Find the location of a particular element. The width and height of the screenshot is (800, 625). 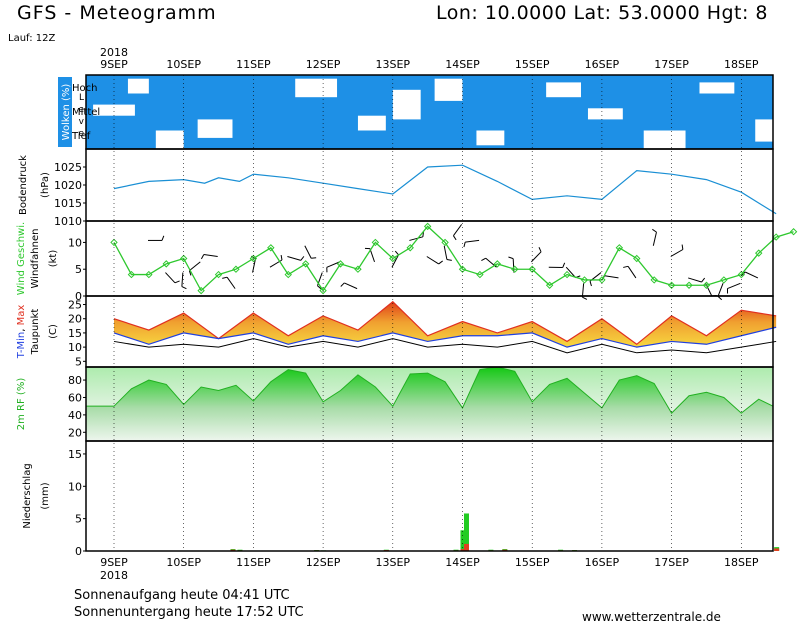

tmin-line is located at coordinates (445, 337).